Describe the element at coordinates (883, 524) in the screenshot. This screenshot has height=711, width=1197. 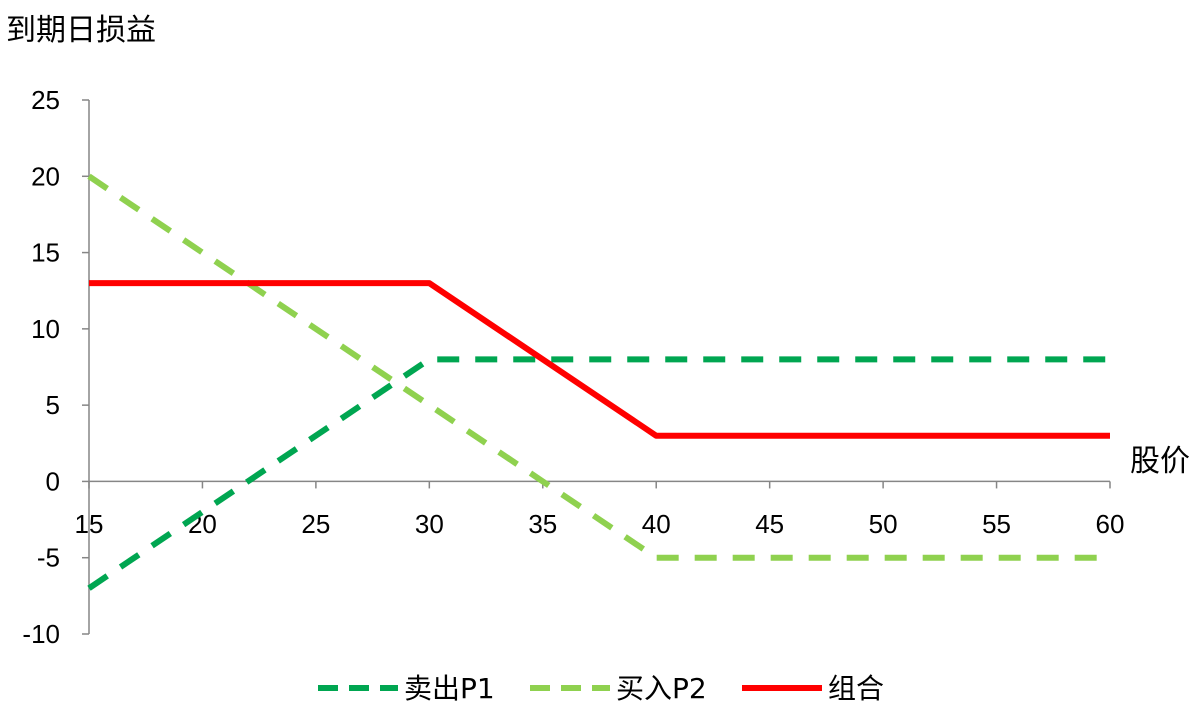
I see `x-tick-label: 50` at that location.